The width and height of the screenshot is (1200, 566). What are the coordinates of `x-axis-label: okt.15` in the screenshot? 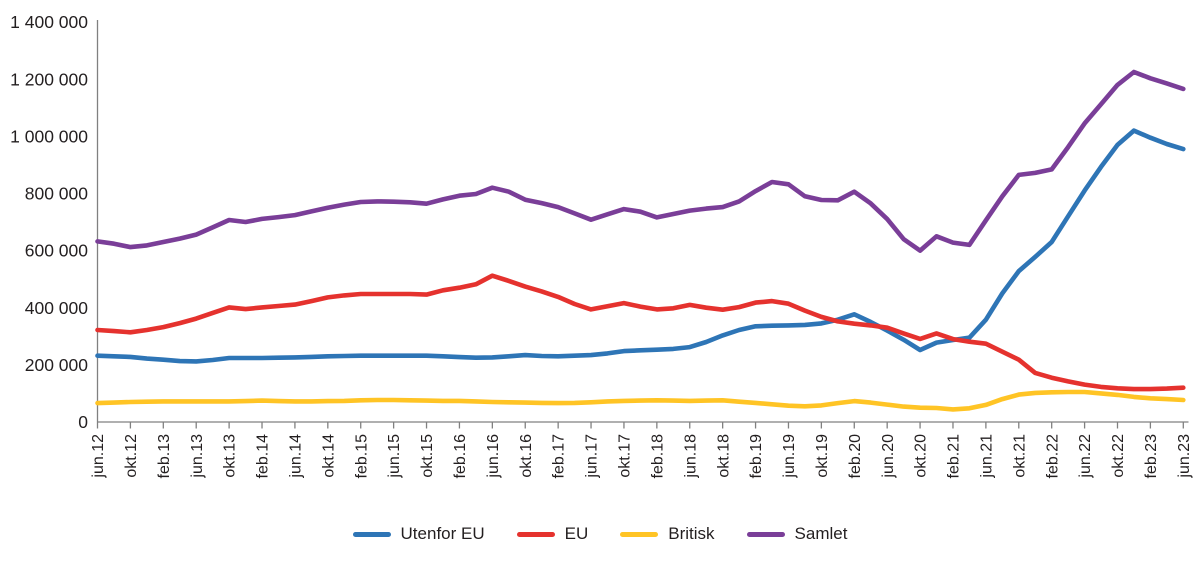 It's located at (427, 456).